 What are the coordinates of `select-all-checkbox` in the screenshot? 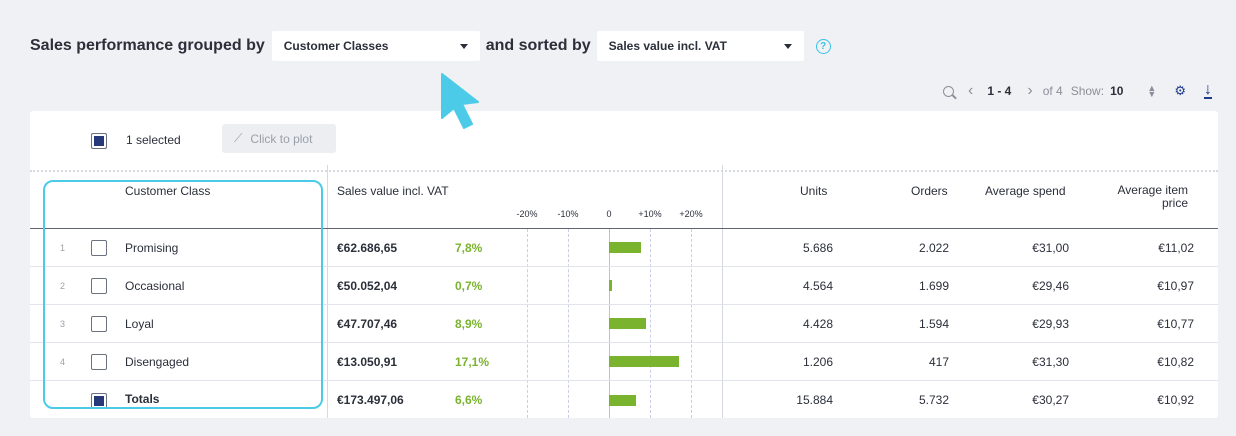 It's located at (99, 141).